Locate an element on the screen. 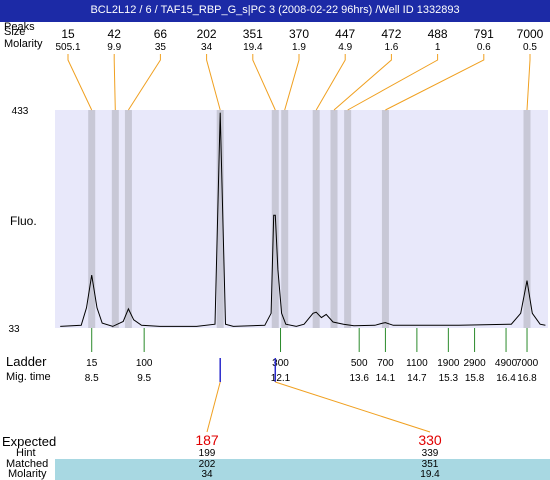 This screenshot has width=550, height=480. molarity-value: 19.4 is located at coordinates (430, 474).